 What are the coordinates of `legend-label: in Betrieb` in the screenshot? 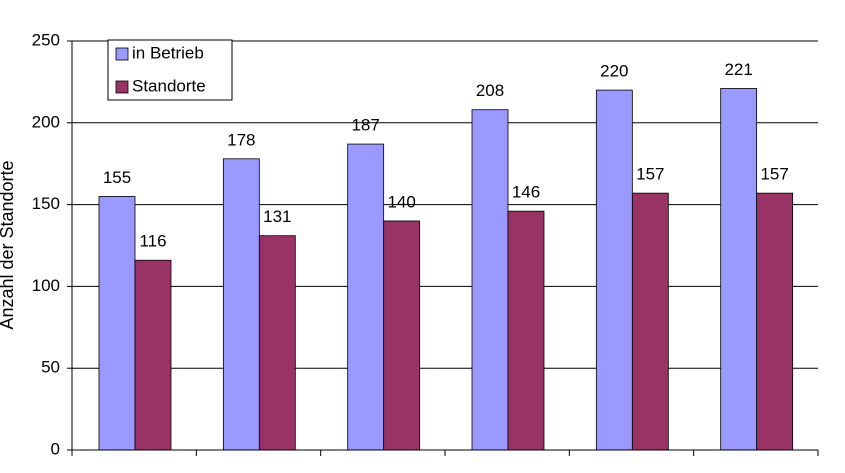 It's located at (168, 52).